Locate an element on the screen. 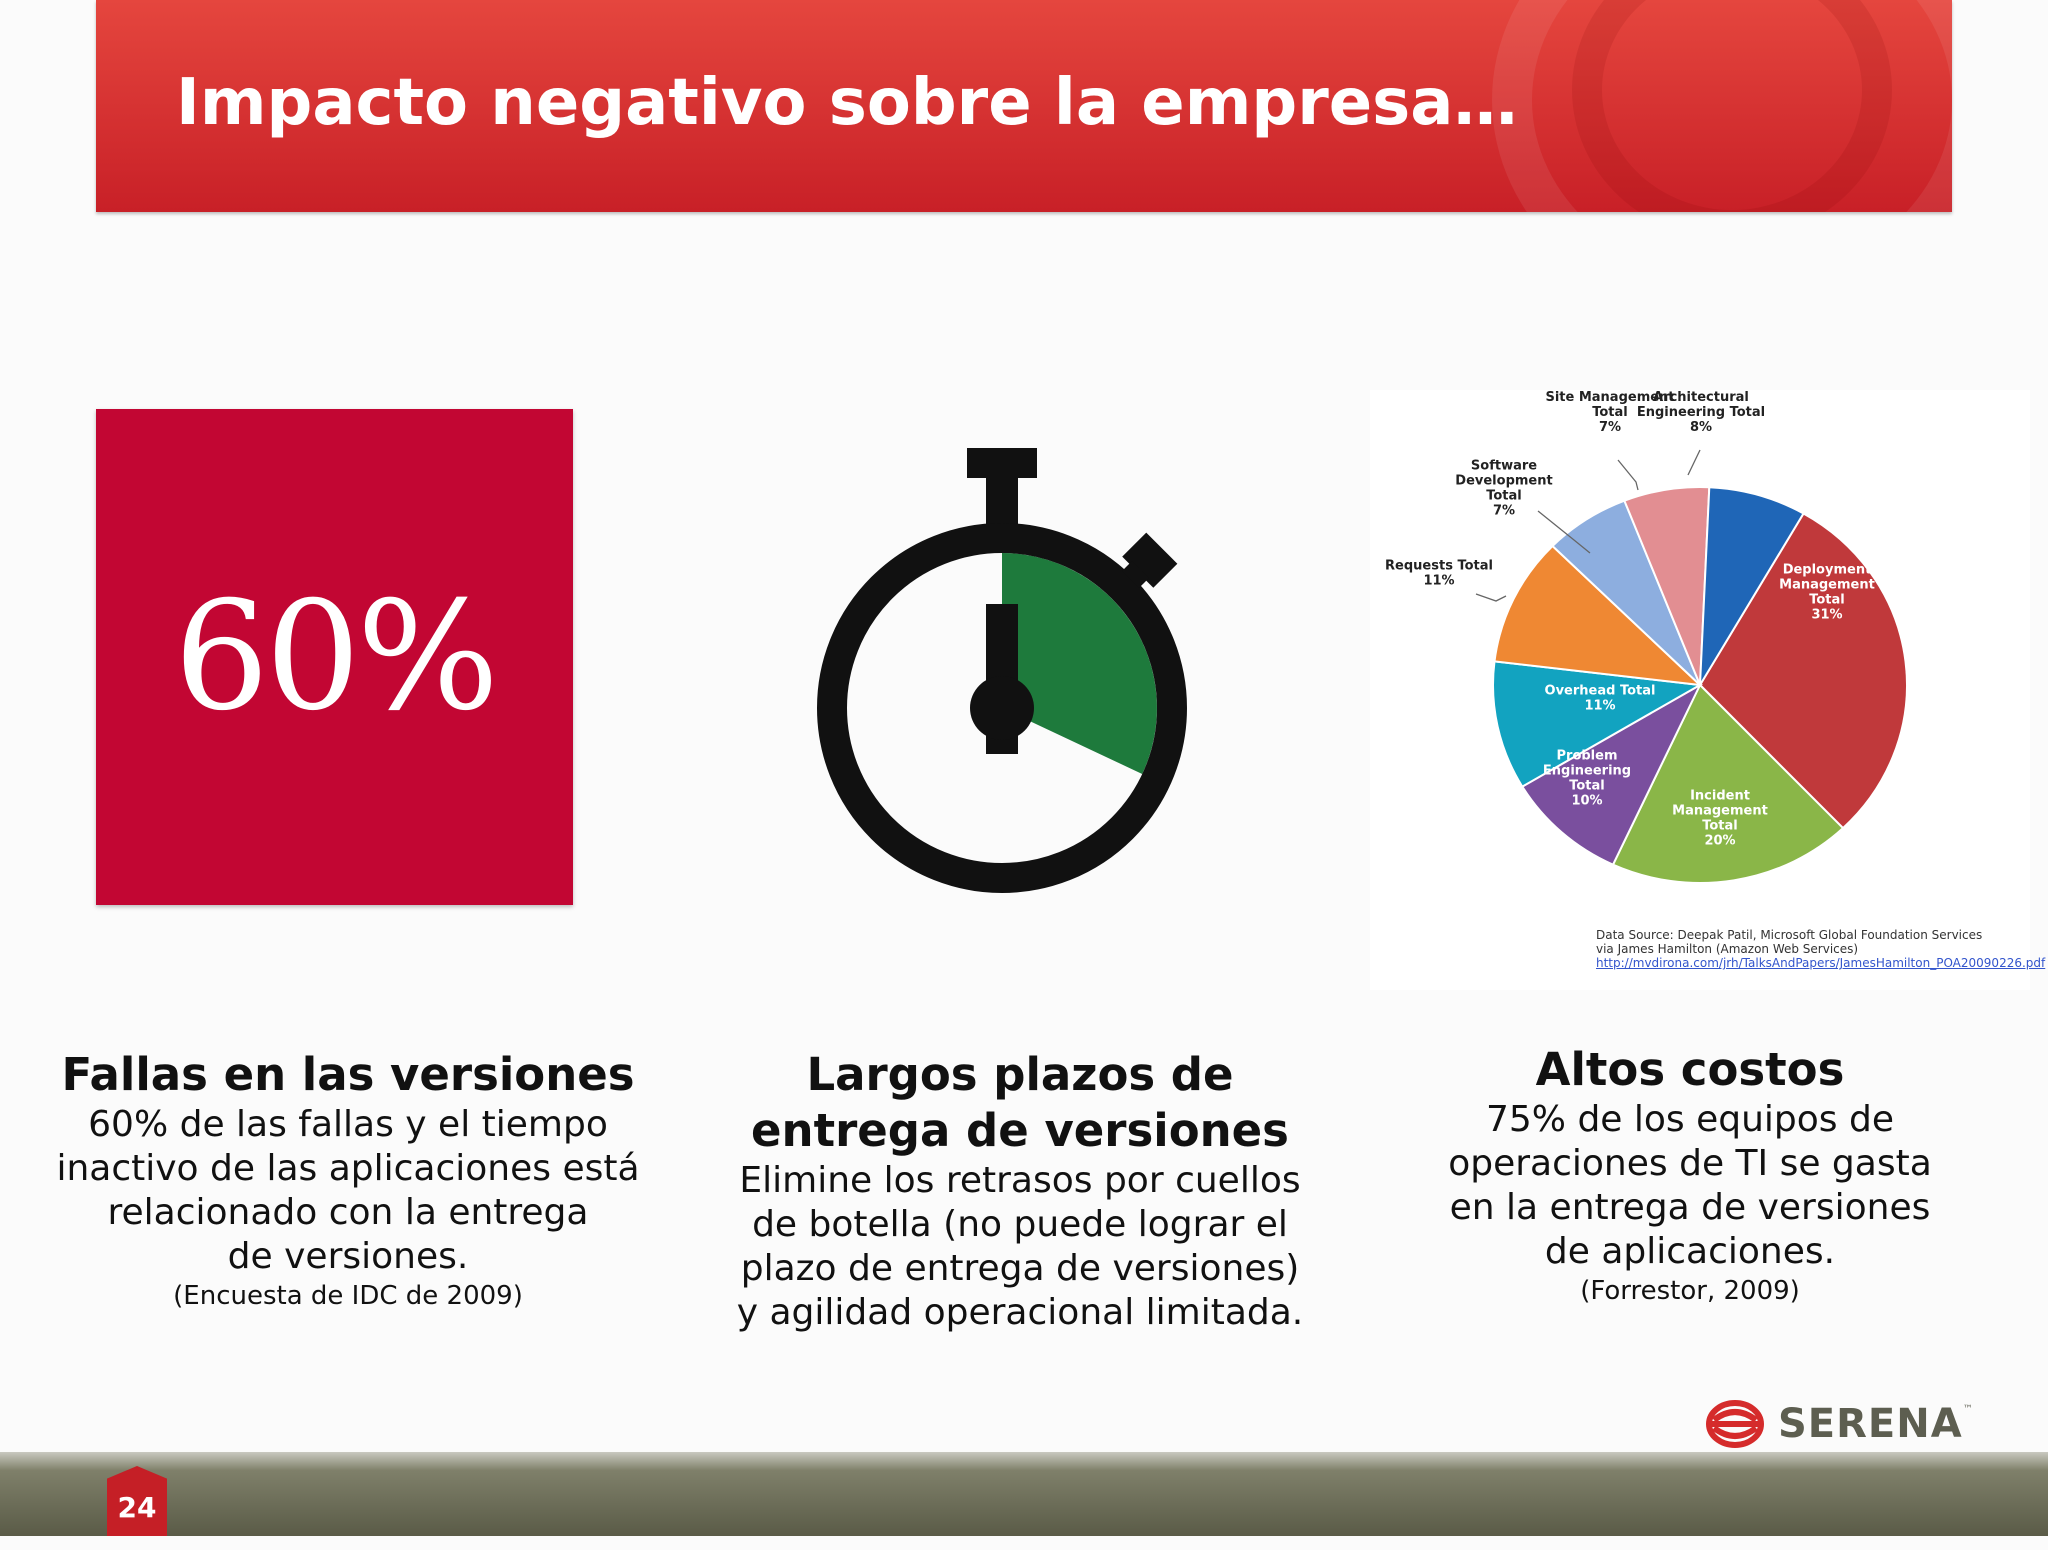 The image size is (2048, 1550). pie-slice-label: Architectural Engineering Total 8% is located at coordinates (1701, 412).